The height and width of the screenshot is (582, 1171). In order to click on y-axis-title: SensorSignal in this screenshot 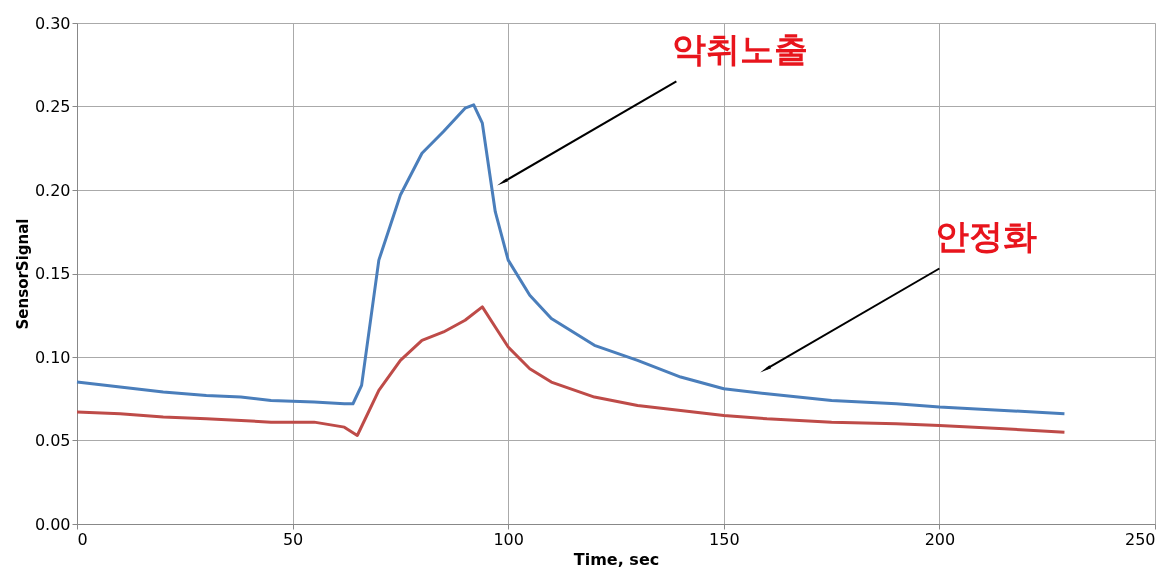, I will do `click(22, 274)`.